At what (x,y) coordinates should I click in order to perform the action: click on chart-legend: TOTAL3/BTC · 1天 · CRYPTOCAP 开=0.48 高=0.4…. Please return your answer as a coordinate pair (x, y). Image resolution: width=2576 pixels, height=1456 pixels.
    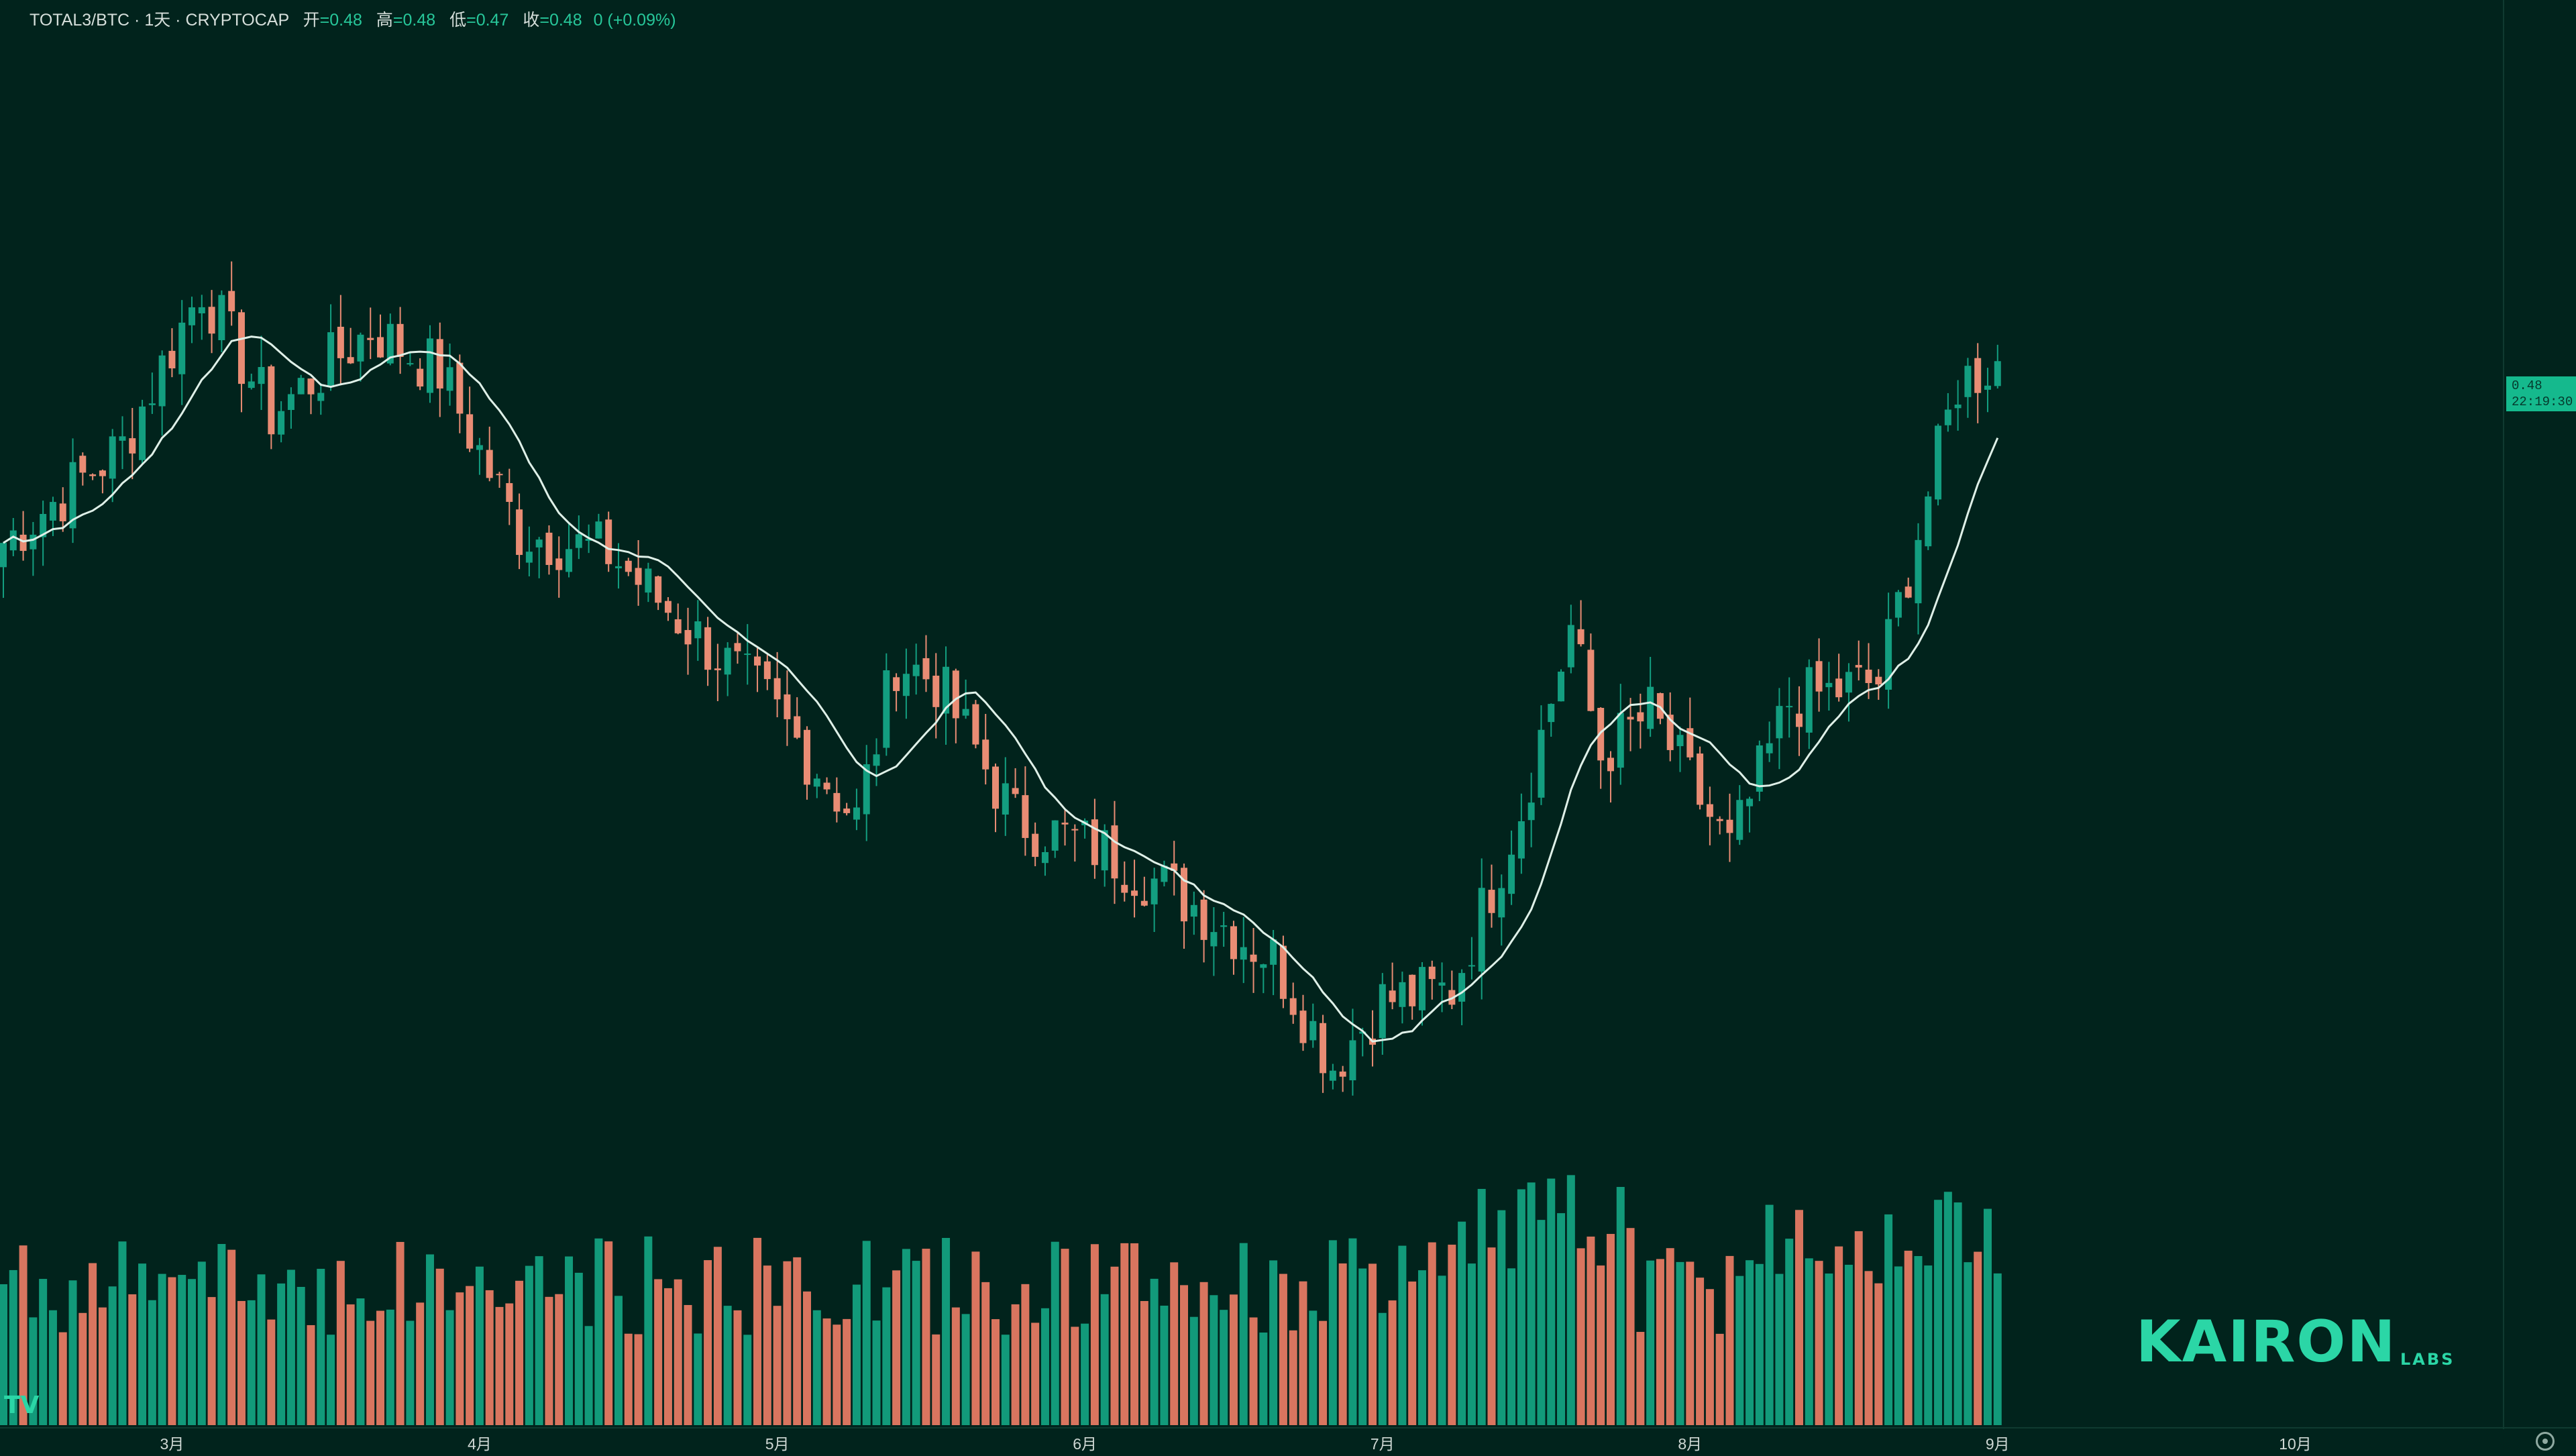
    Looking at the image, I should click on (353, 19).